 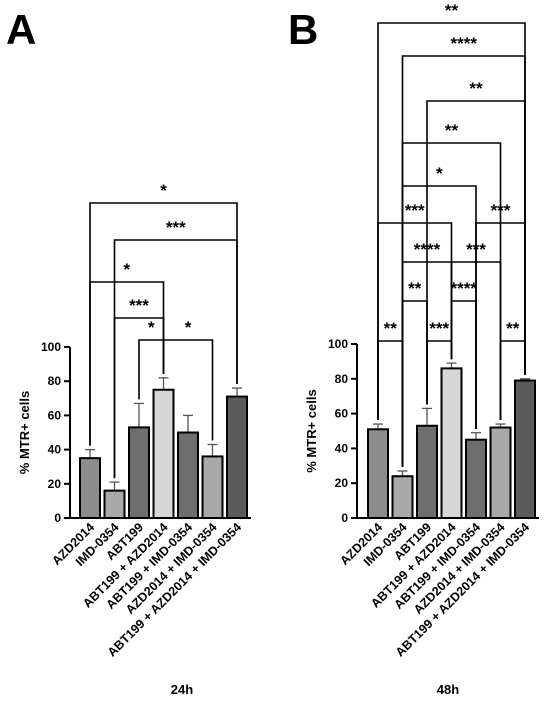 What do you see at coordinates (448, 689) in the screenshot?
I see `x-axis-title: 48h` at bounding box center [448, 689].